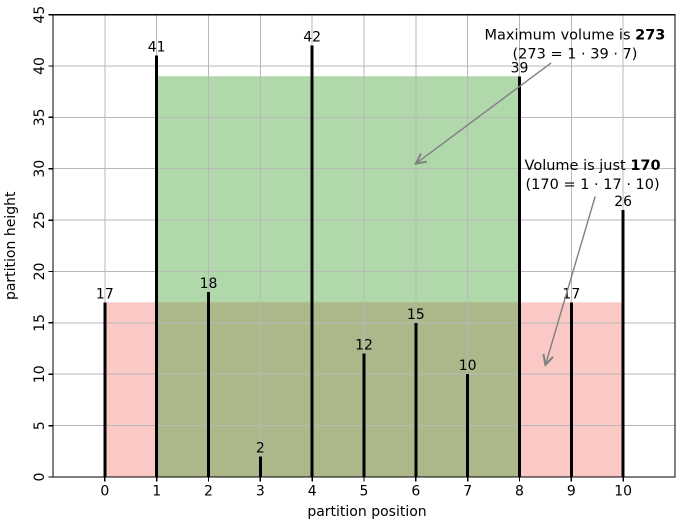 Image resolution: width=683 pixels, height=530 pixels. What do you see at coordinates (575, 35) in the screenshot?
I see `max-volume-annotation-line1: Maximum volume is 273` at bounding box center [575, 35].